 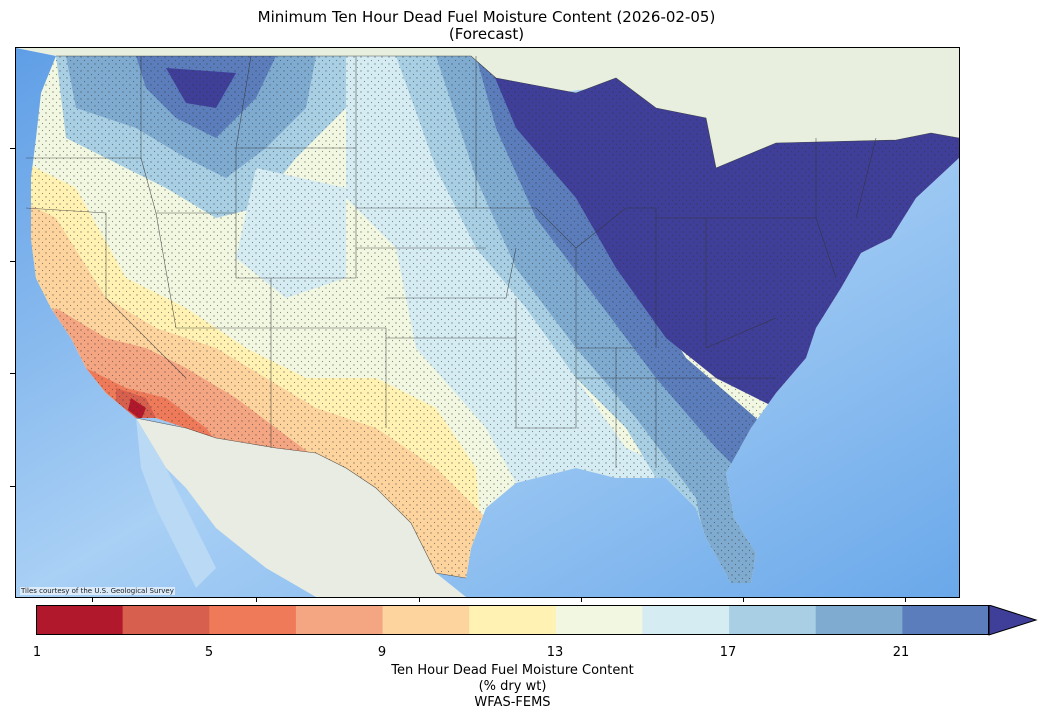 What do you see at coordinates (512, 670) in the screenshot?
I see `colorbar-title: Ten Hour Dead Fuel Moisture Content` at bounding box center [512, 670].